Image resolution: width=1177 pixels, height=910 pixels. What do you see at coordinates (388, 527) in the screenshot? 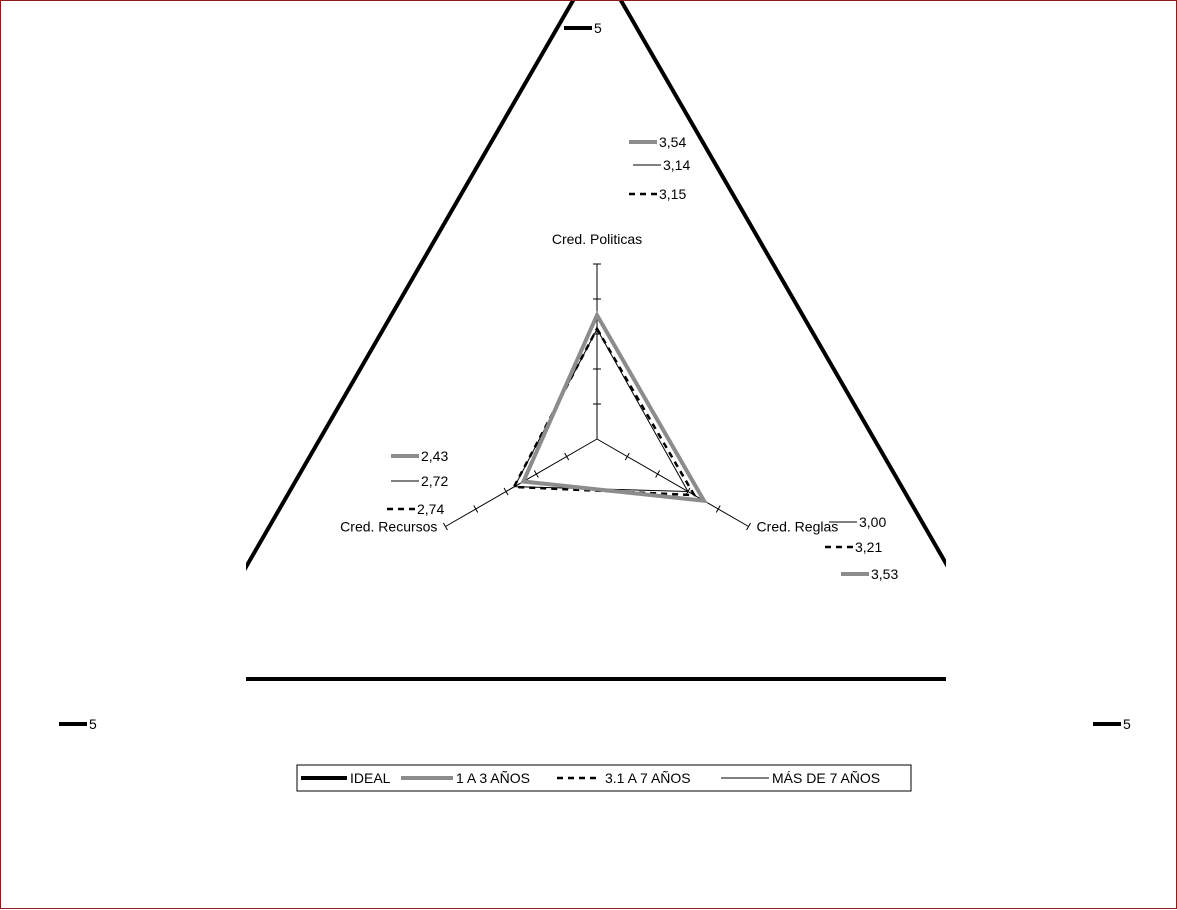
I see `axis-label-cred-recursos: Cred. Recursos` at bounding box center [388, 527].